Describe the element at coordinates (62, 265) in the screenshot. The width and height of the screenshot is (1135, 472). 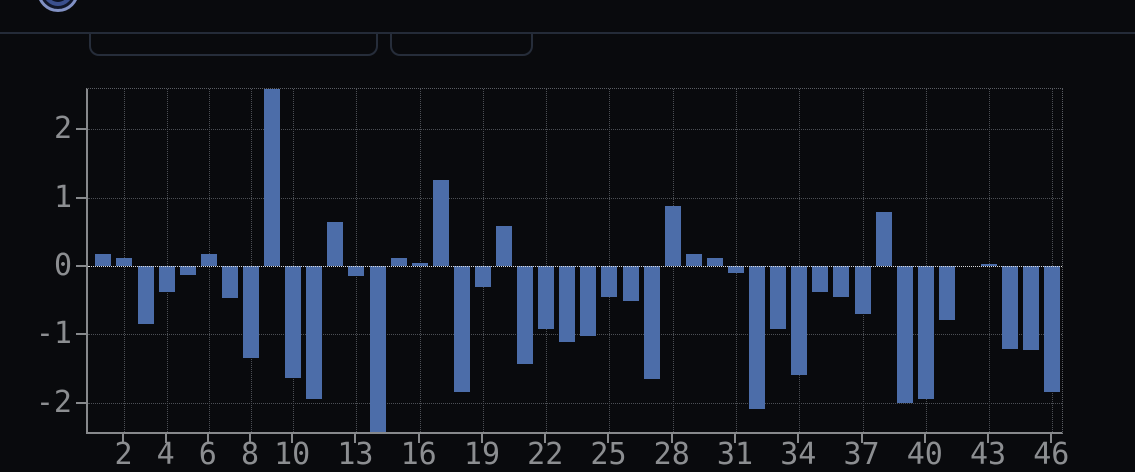
I see `y-tick-label: 0` at that location.